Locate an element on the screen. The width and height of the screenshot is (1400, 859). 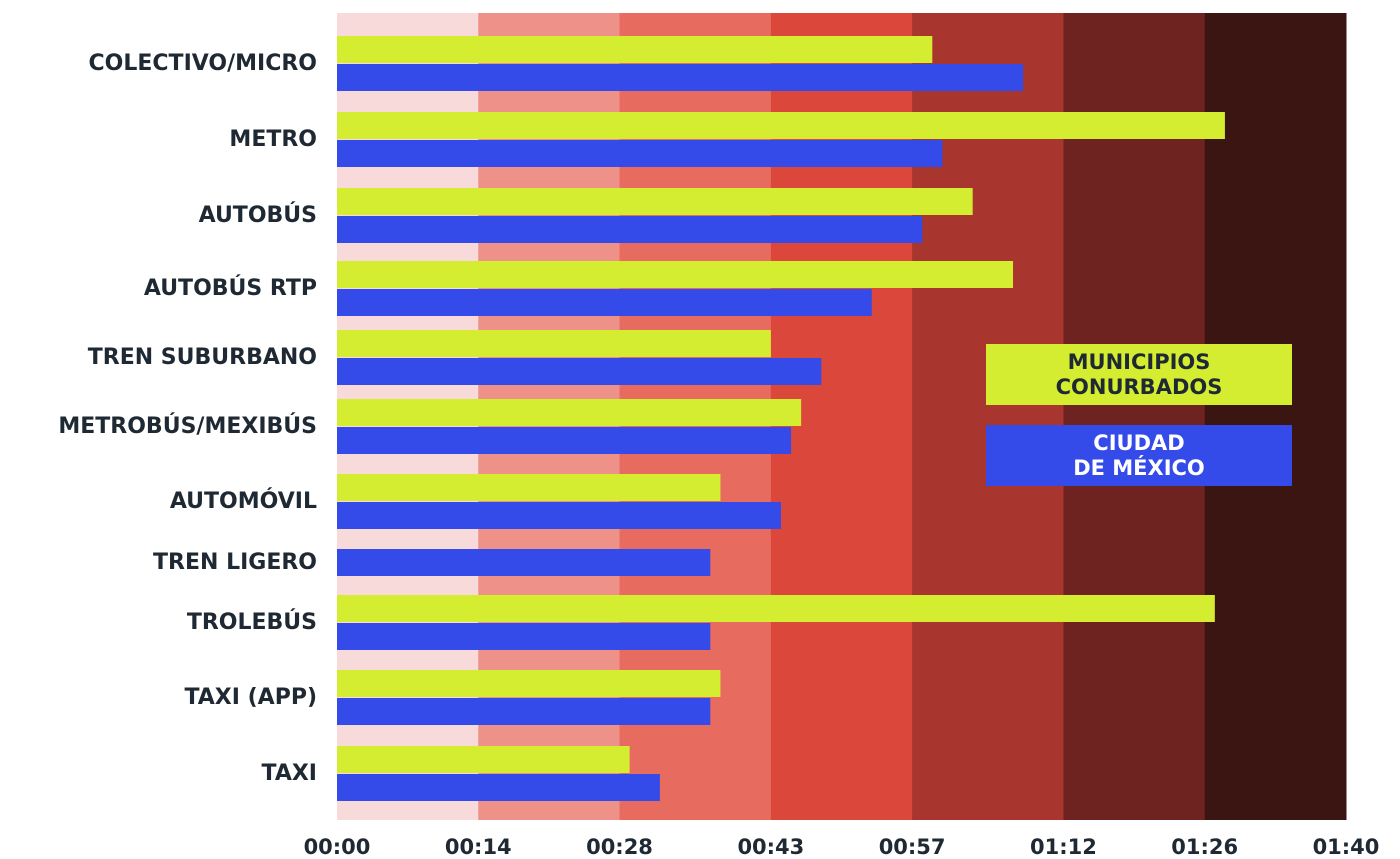
category-label: TAXI (APP) is located at coordinates (250, 697).